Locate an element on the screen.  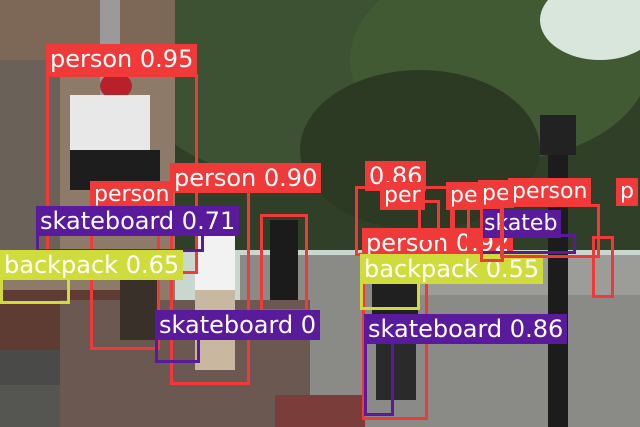
person-label: per is located at coordinates (402, 196).